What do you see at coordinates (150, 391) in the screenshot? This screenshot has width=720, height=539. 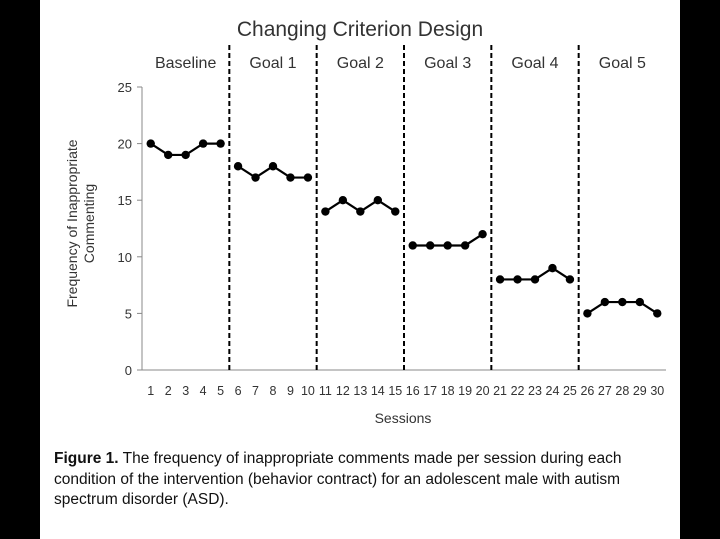 I see `x-tick-label: 1` at bounding box center [150, 391].